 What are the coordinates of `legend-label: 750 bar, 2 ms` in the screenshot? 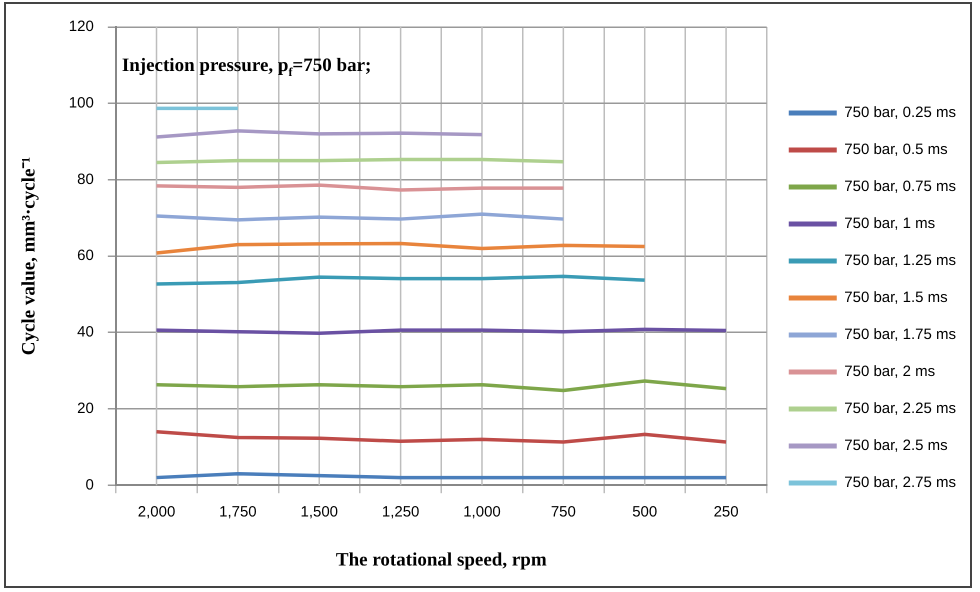 It's located at (890, 371).